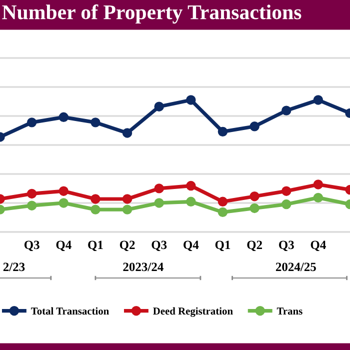 This screenshot has width=350, height=350. Describe the element at coordinates (152, 14) in the screenshot. I see `chart-title: Number of Property Transactions` at that location.